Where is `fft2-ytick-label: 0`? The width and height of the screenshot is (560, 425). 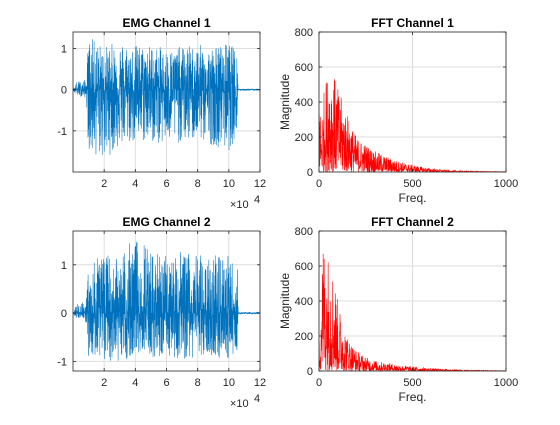
fft2-ytick-label: 0 is located at coordinates (310, 372).